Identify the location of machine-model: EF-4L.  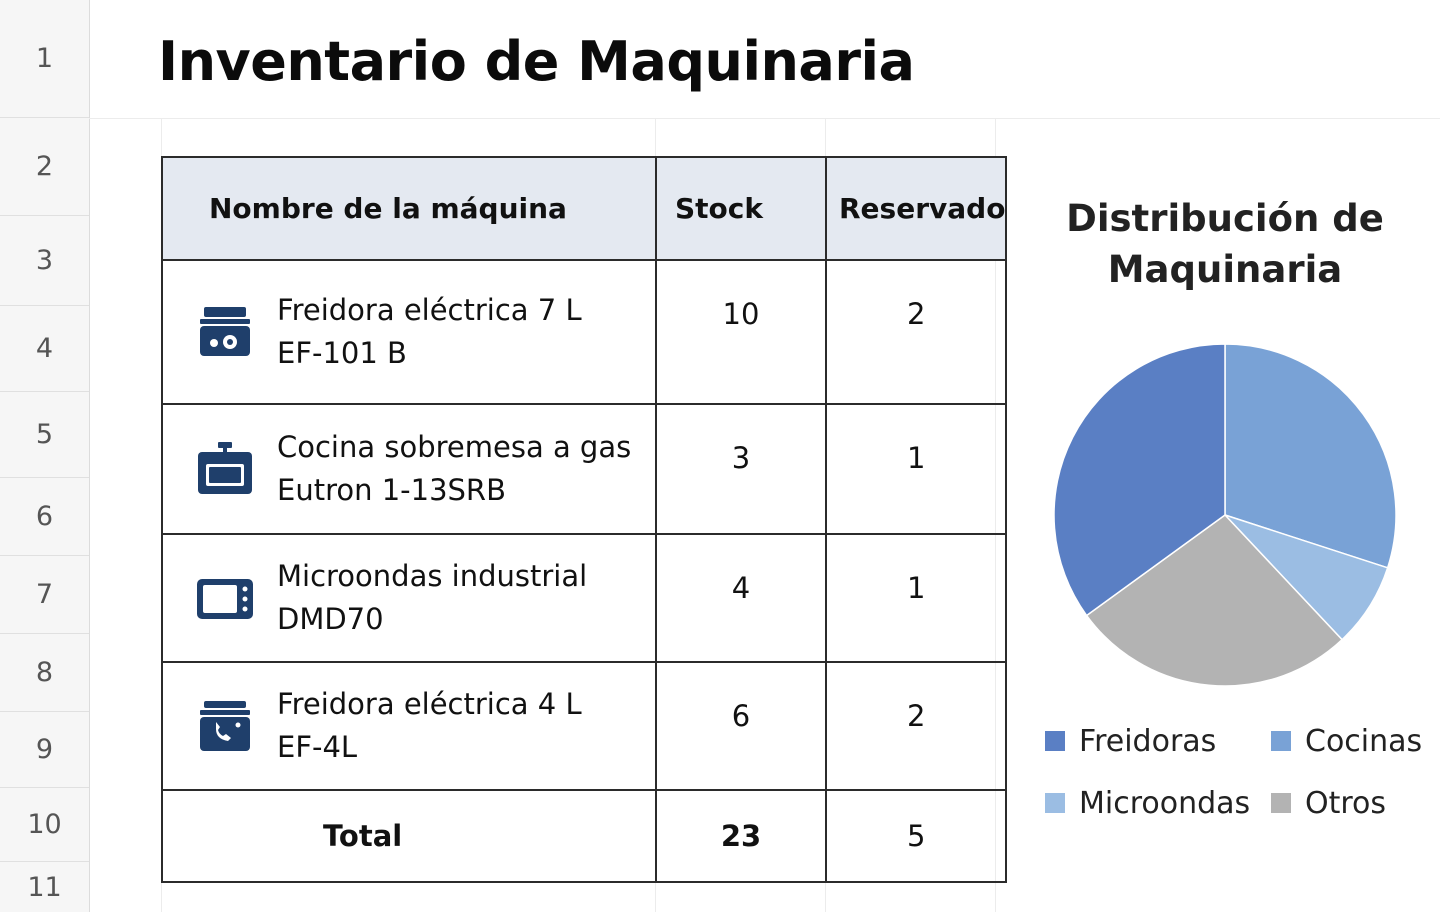
(317, 747).